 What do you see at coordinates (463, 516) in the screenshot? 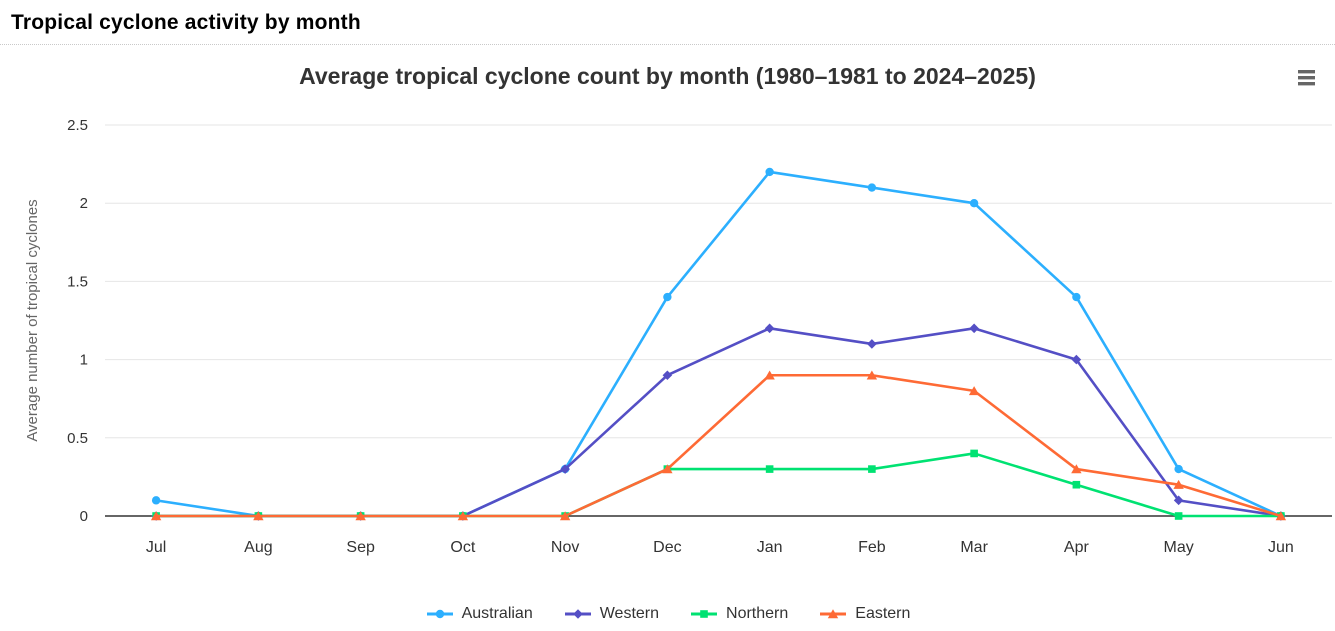
I see `point-eastern-oct` at bounding box center [463, 516].